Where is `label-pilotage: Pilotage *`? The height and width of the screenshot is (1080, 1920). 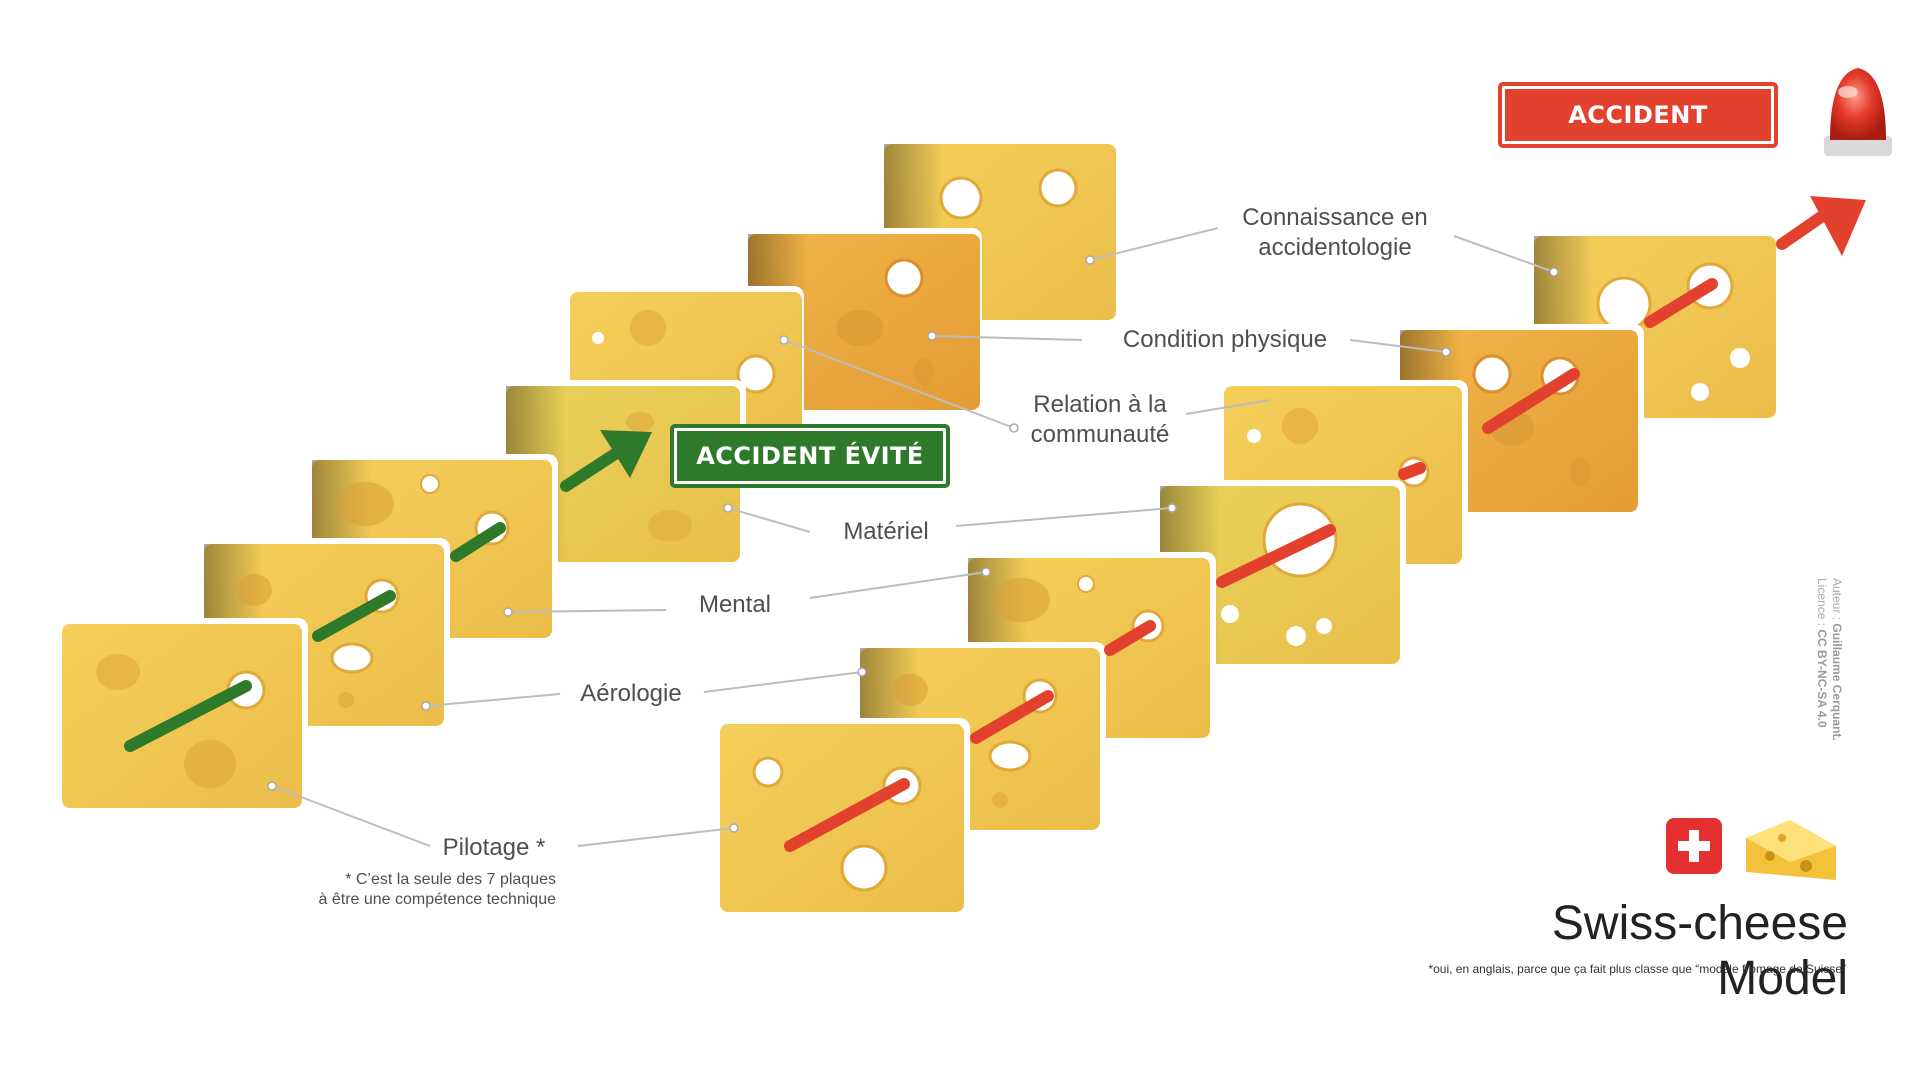
label-pilotage: Pilotage * is located at coordinates (494, 847).